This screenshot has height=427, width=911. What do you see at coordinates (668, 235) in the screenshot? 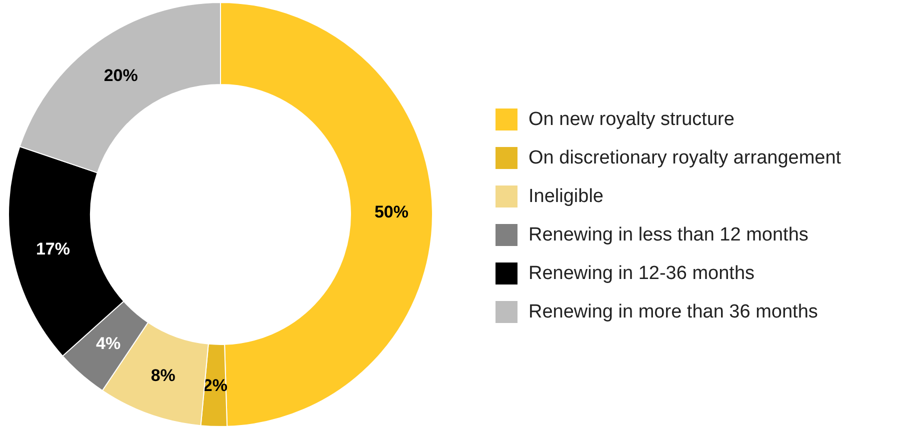
I see `legend-label: Renewing in less than 12 months` at bounding box center [668, 235].